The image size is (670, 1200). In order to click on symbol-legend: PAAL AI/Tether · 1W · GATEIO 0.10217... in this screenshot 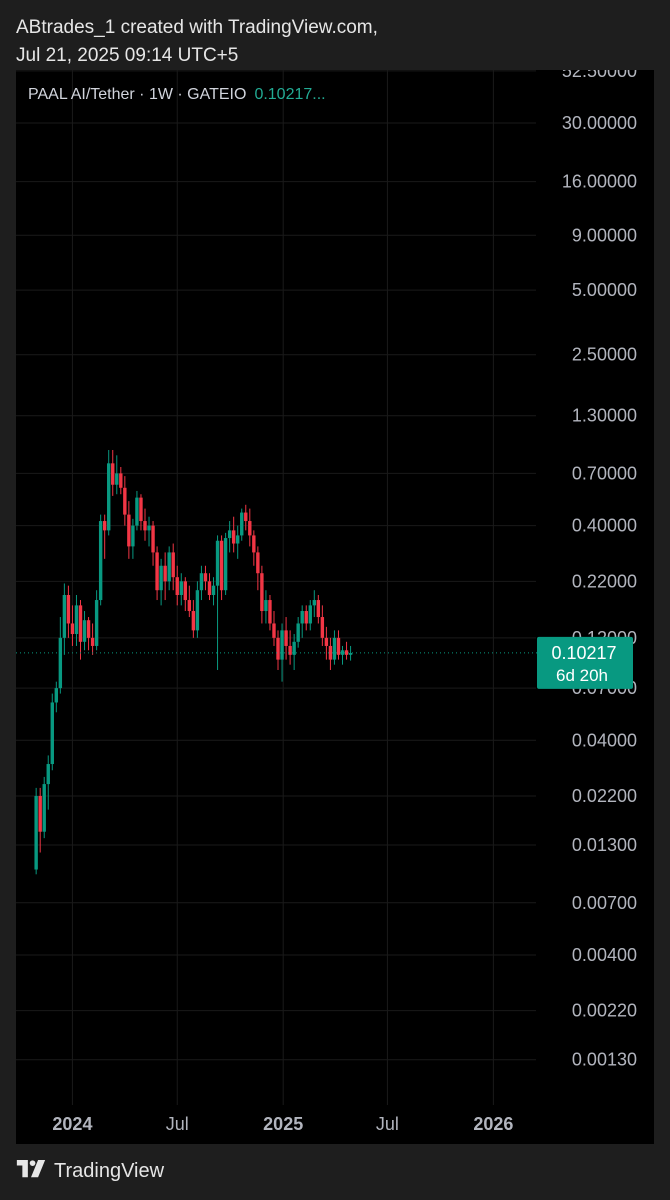, I will do `click(177, 95)`.